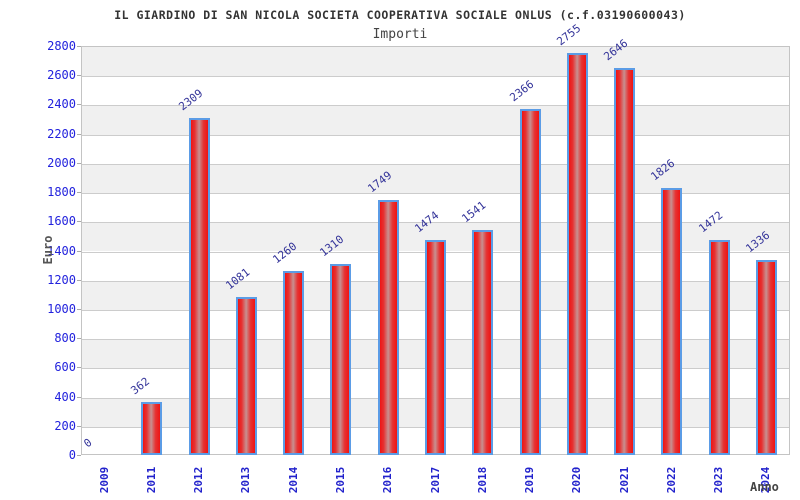 The image size is (800, 500). What do you see at coordinates (65, 425) in the screenshot?
I see `y-tick-label: 200` at bounding box center [65, 425].